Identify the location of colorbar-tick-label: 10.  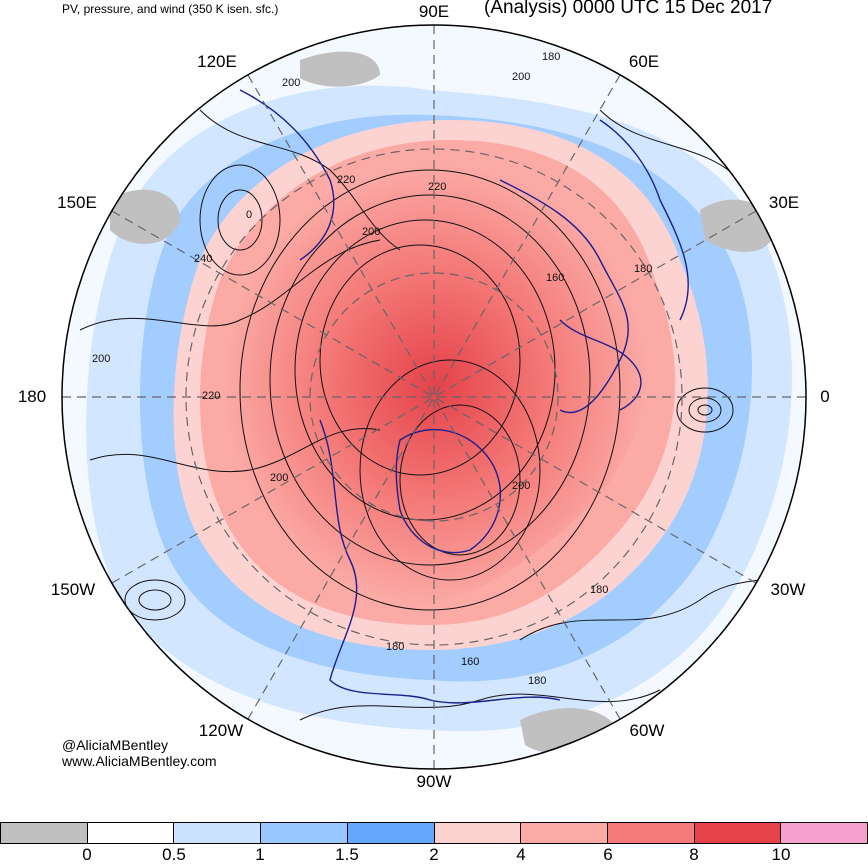
(781, 854).